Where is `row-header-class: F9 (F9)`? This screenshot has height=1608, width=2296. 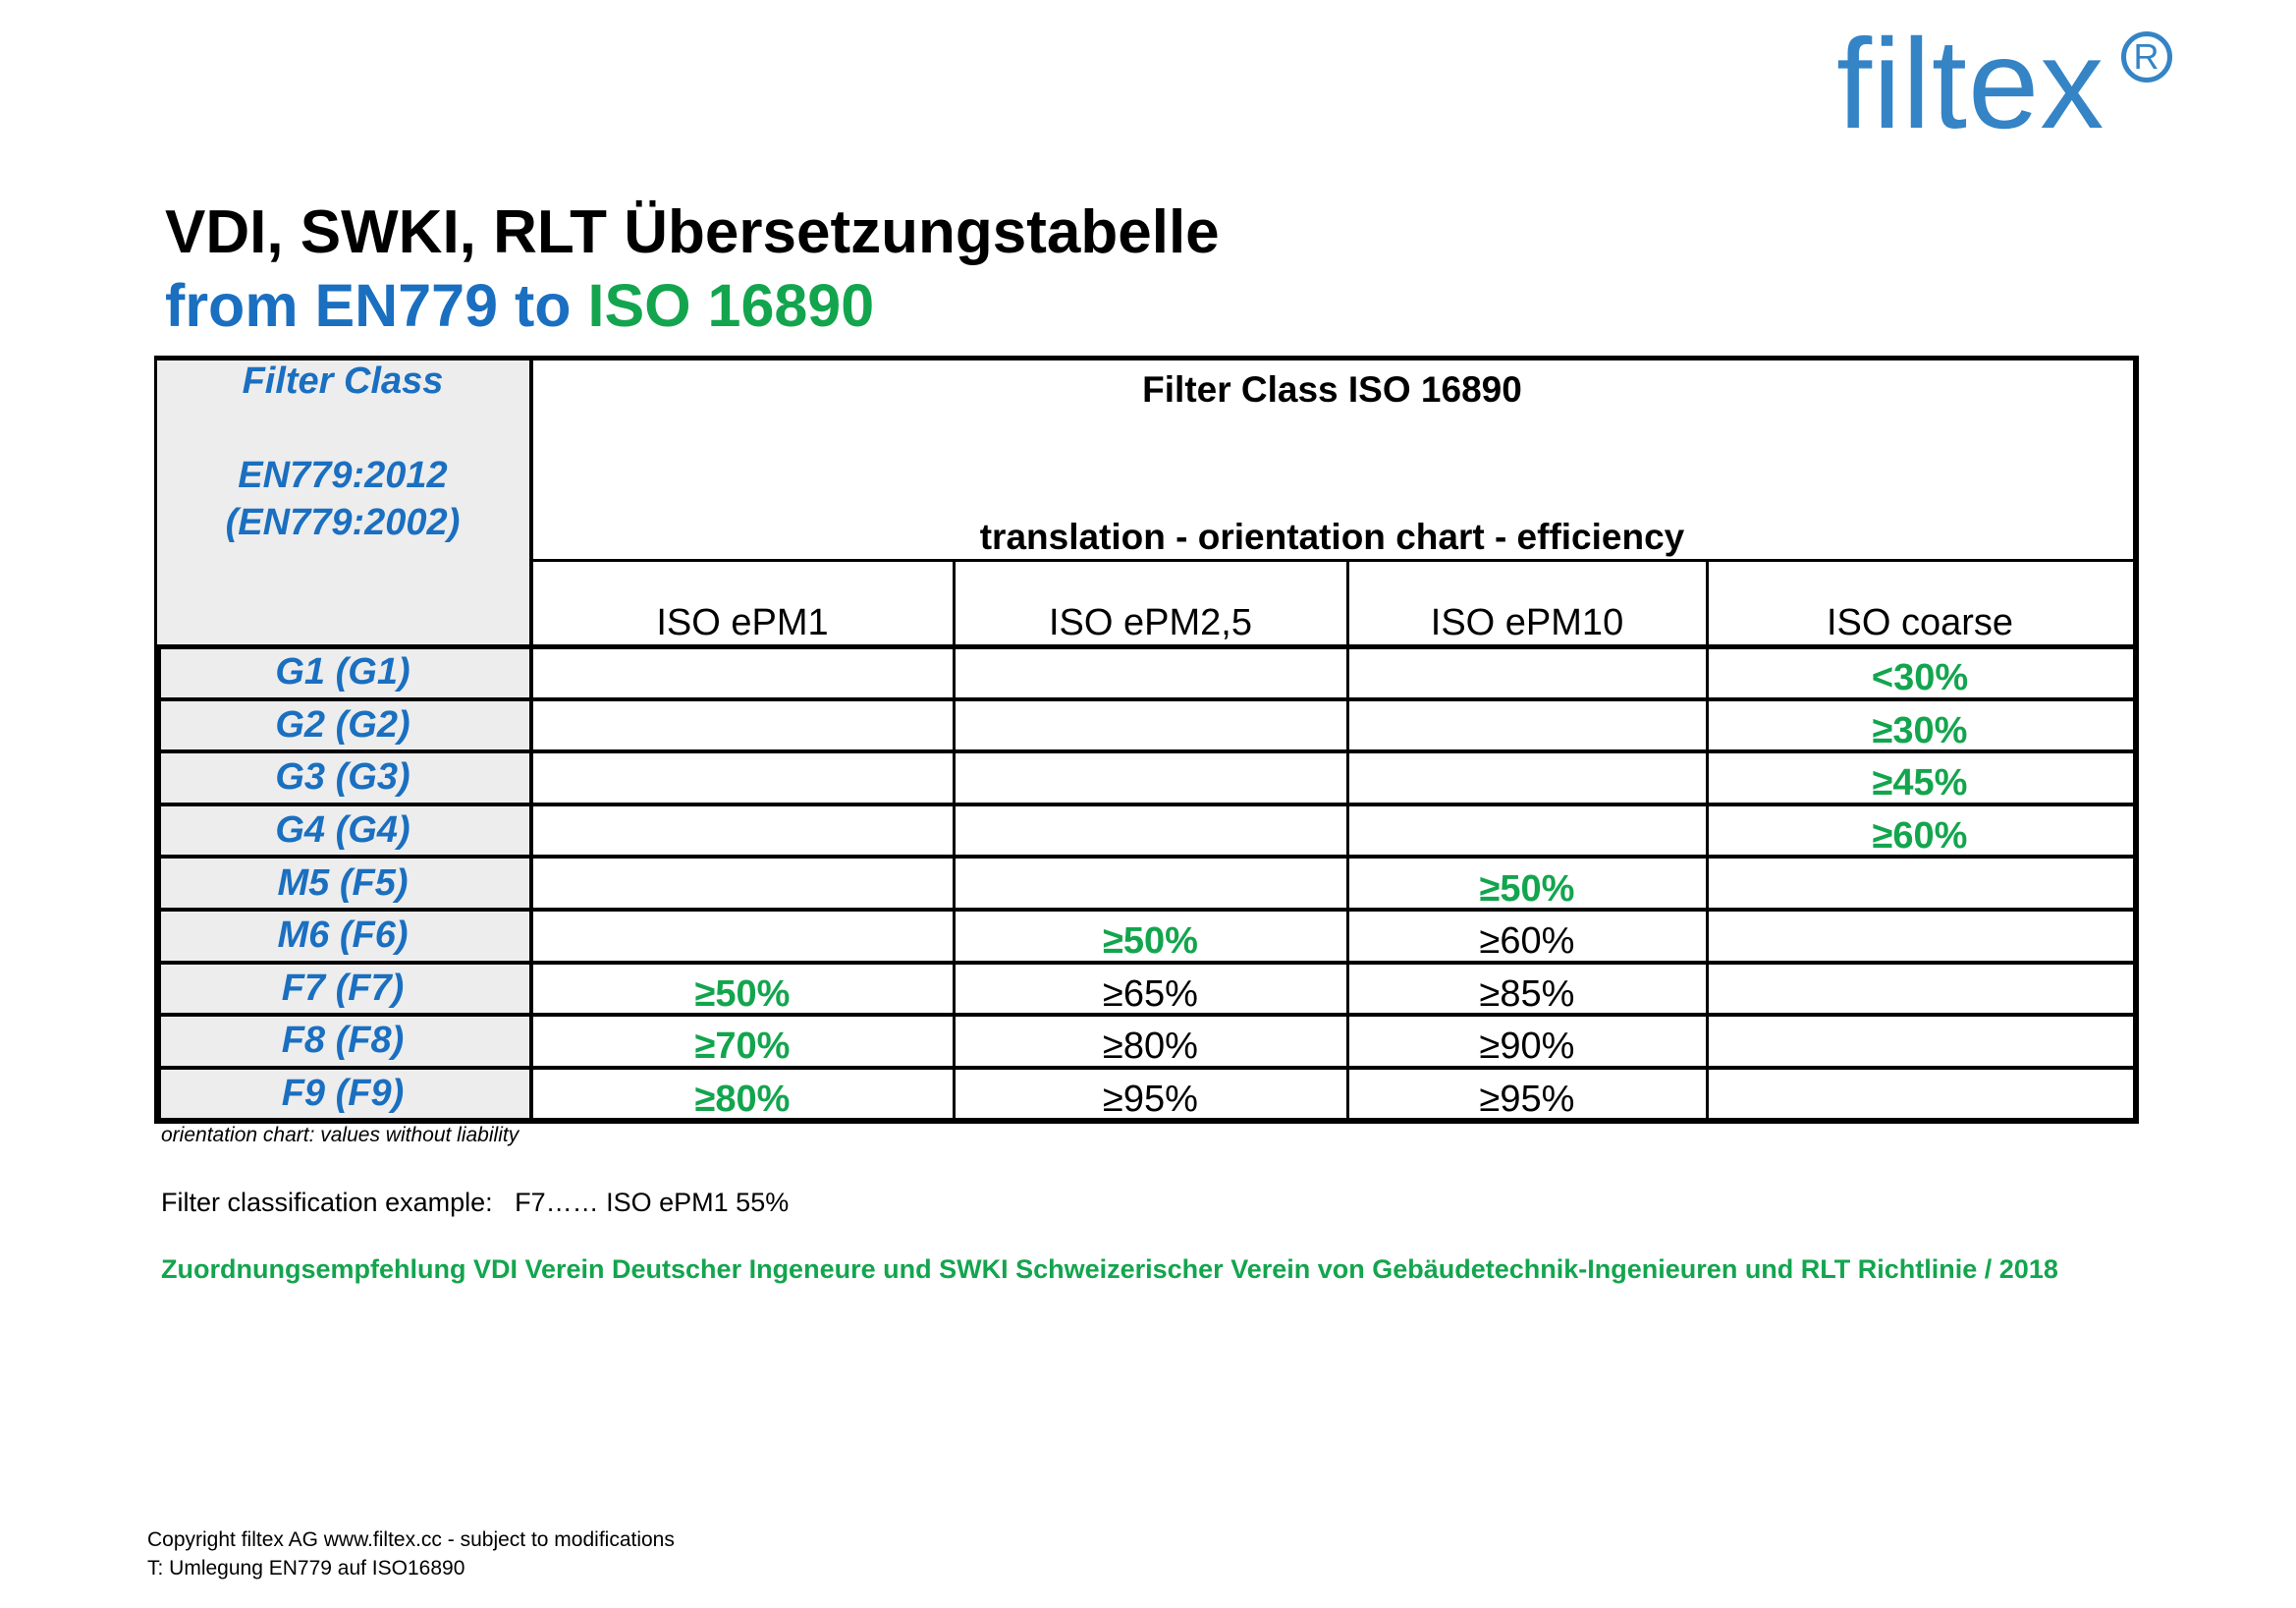 row-header-class: F9 (F9) is located at coordinates (342, 1094).